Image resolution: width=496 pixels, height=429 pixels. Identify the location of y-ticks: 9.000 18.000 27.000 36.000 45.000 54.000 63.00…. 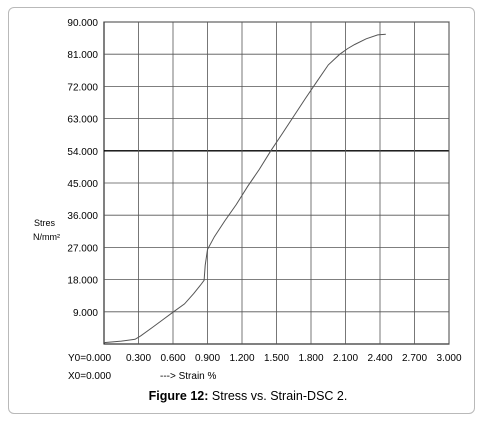
(82, 168).